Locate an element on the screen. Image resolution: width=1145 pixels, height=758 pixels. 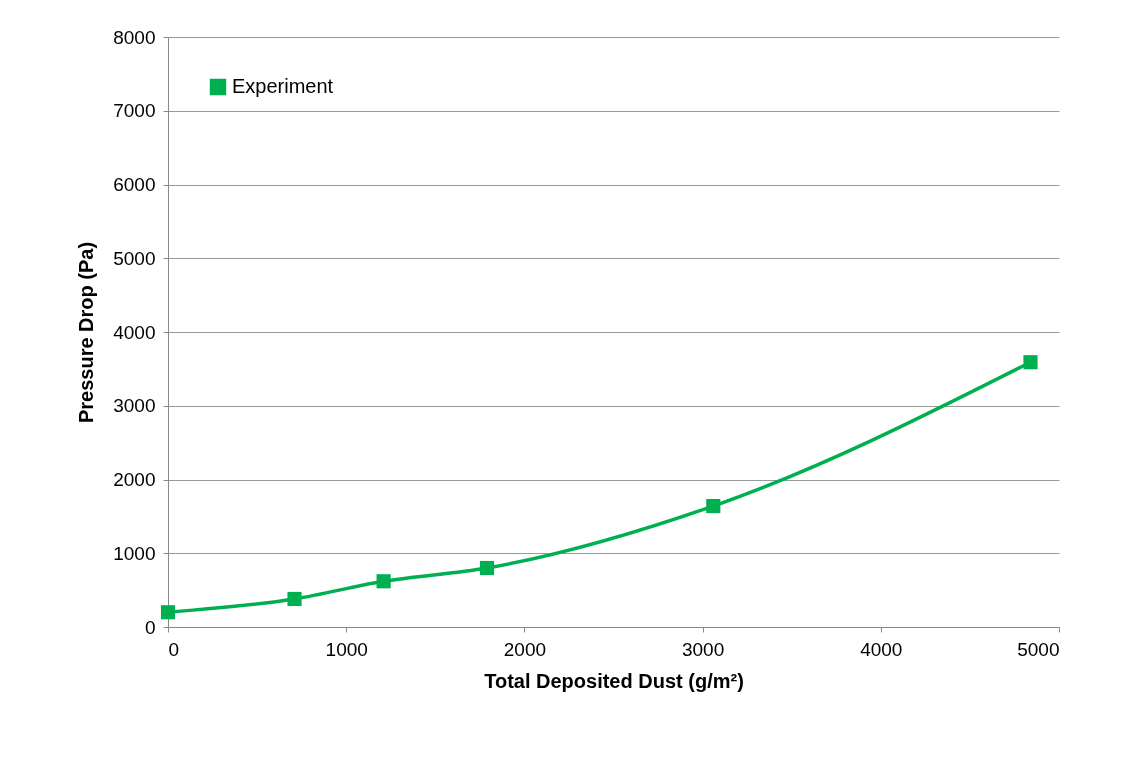
legend-label: Experiment is located at coordinates (283, 86).